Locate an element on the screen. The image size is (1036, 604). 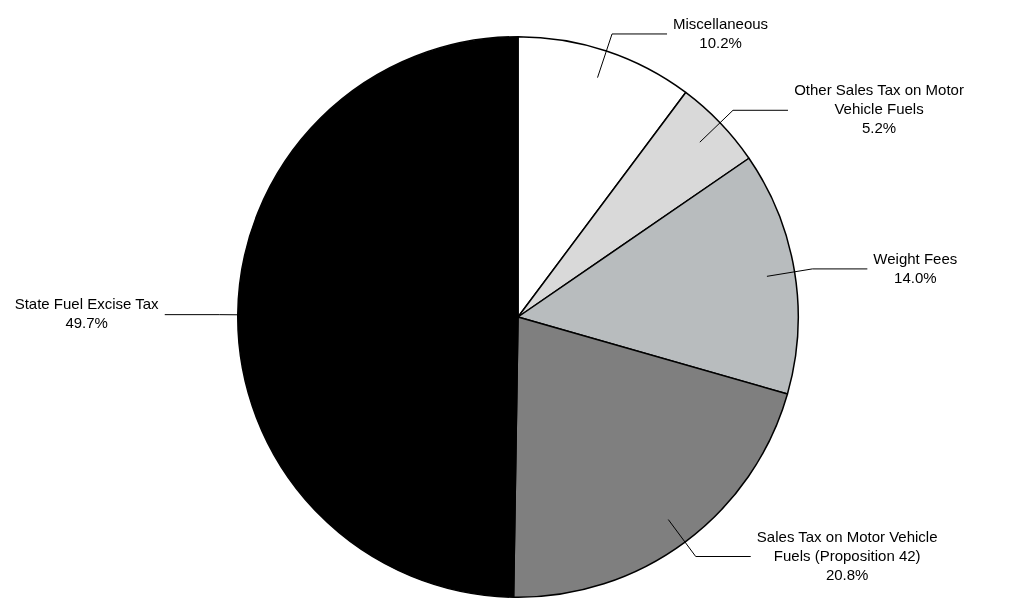
data-label: 49.7% is located at coordinates (86, 323).